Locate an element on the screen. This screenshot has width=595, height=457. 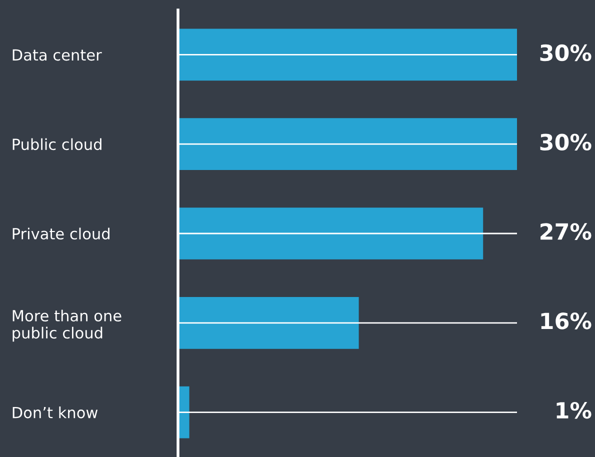
y-tick-label: Private cloud is located at coordinates (61, 234).